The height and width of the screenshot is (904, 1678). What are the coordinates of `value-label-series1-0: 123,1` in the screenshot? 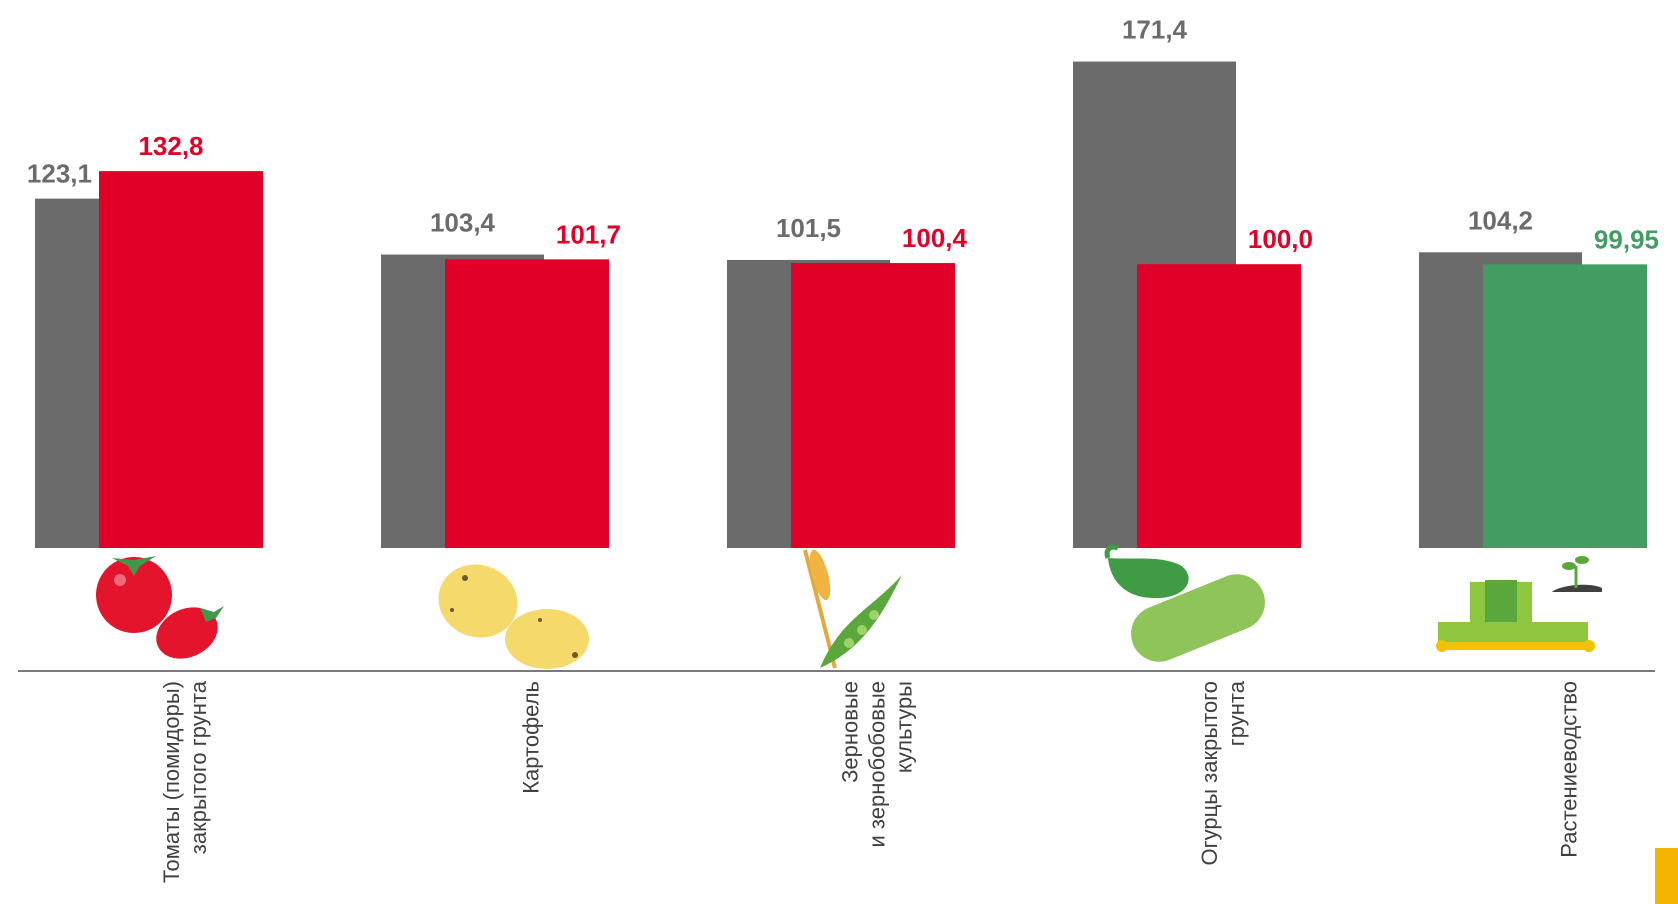 It's located at (59, 174).